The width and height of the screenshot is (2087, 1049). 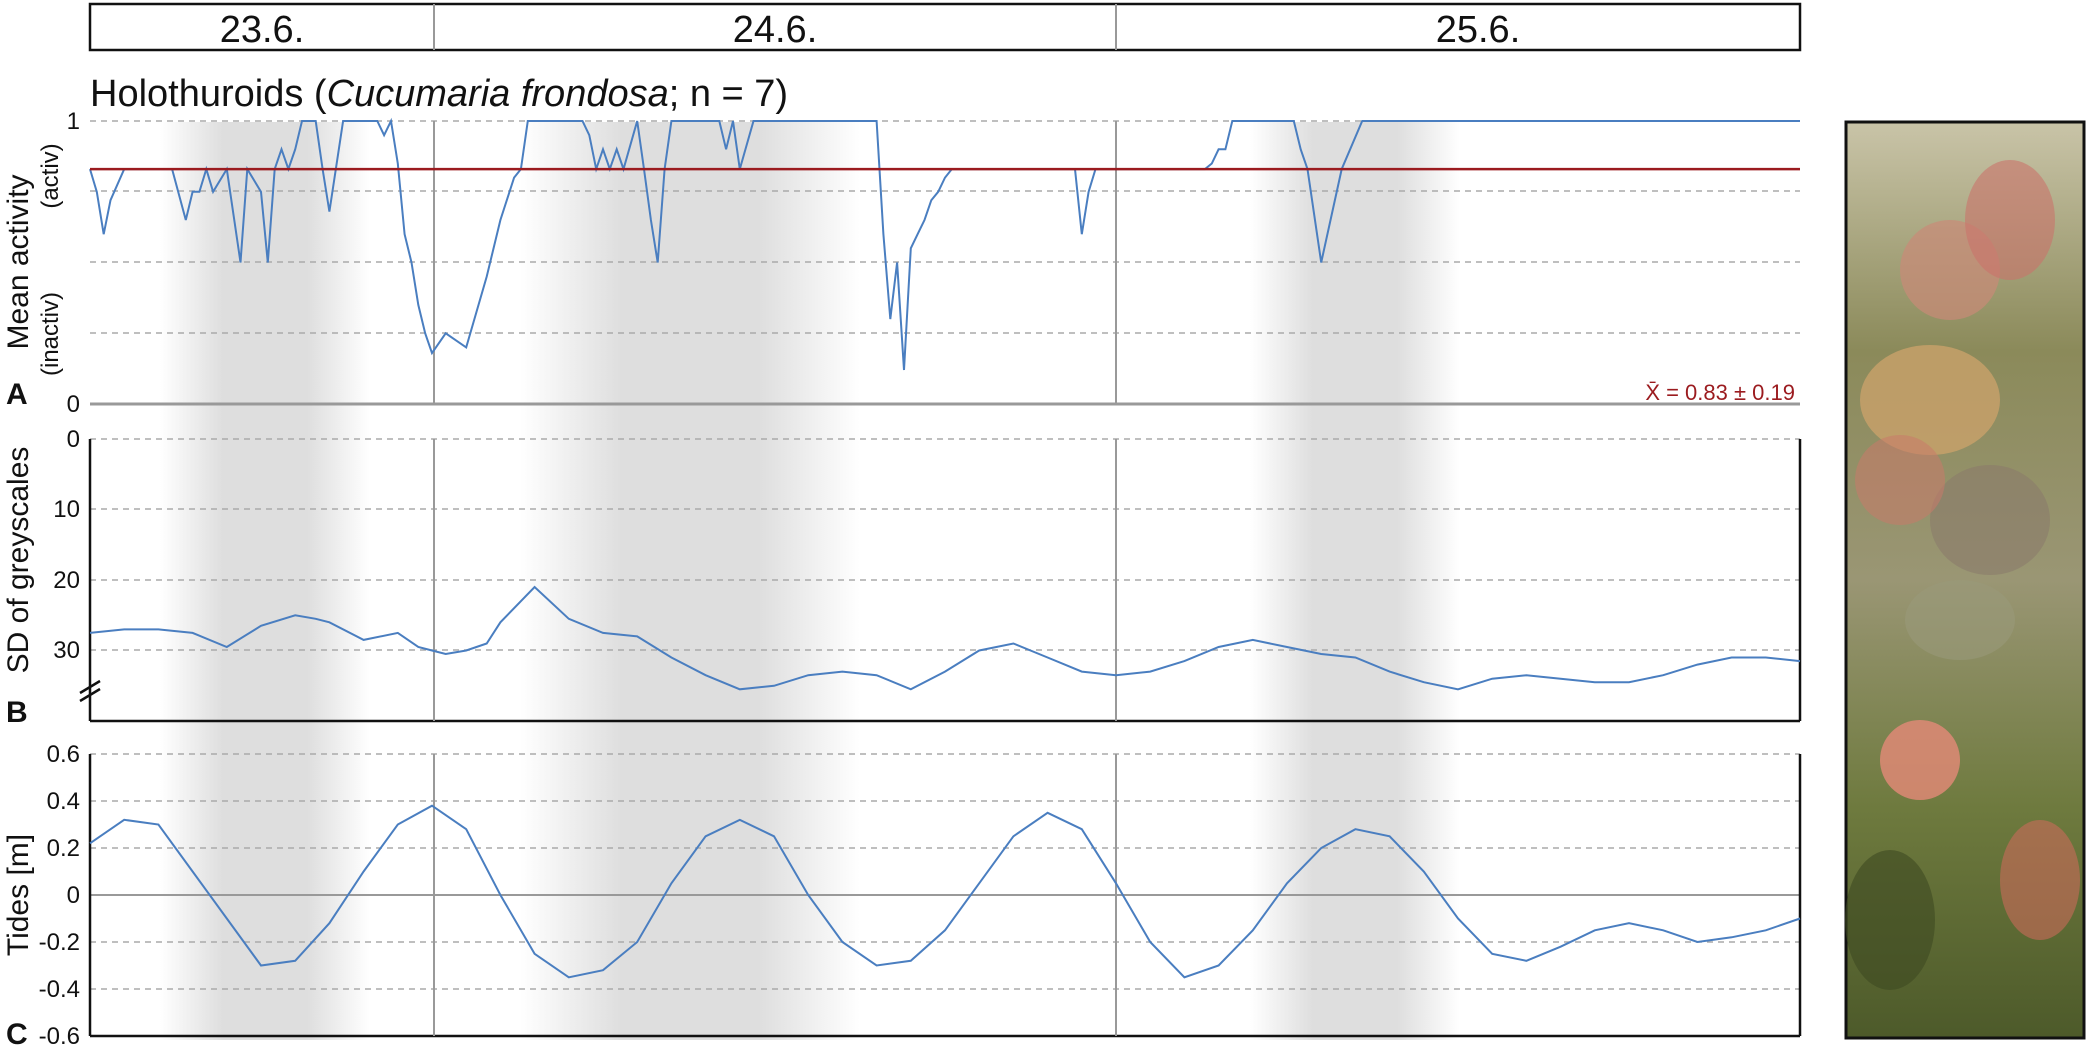 What do you see at coordinates (59, 1036) in the screenshot?
I see `tick-c-neg0.6: -0.6` at bounding box center [59, 1036].